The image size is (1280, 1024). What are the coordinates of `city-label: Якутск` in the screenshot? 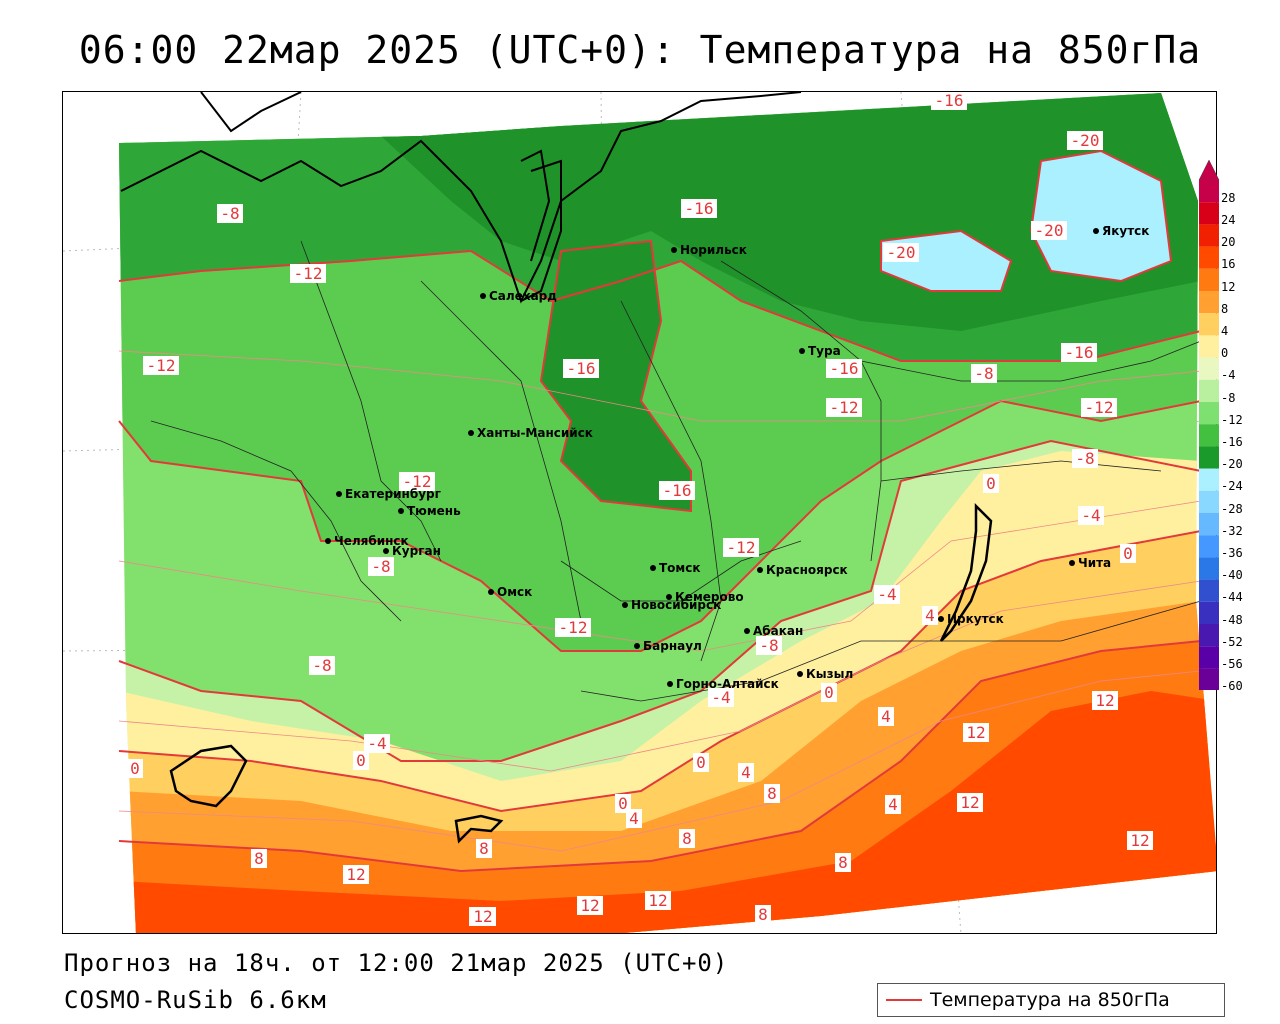 It's located at (1125, 231).